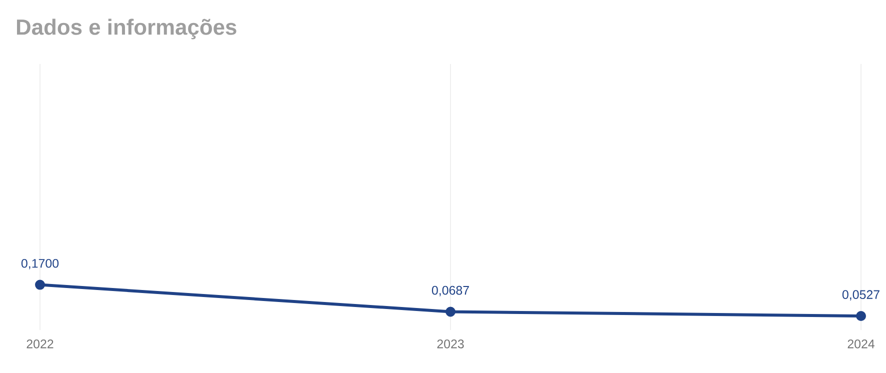  Describe the element at coordinates (126, 29) in the screenshot. I see `chart-title: Dados e informações` at that location.